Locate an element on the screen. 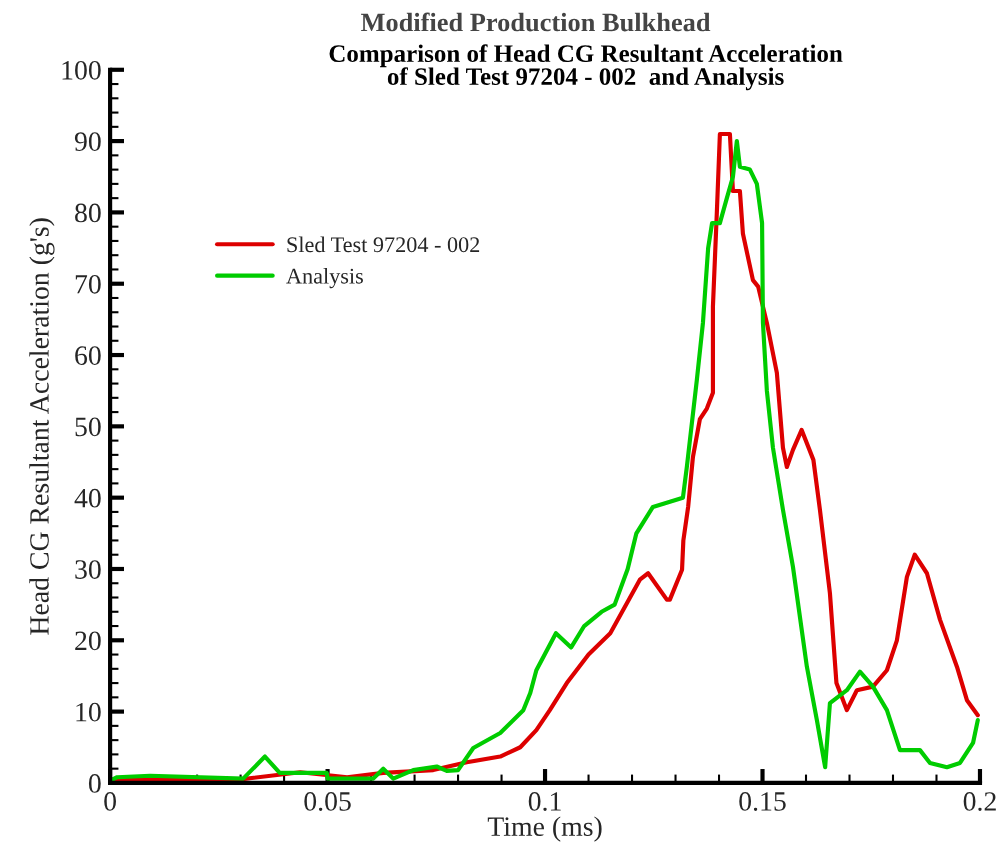  x-tick-label: 0.05 is located at coordinates (327, 801).